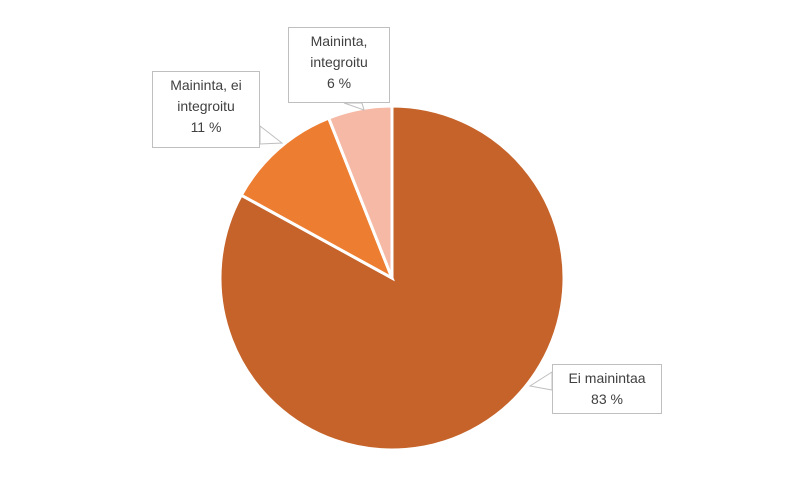  What do you see at coordinates (317, 199) in the screenshot?
I see `pie-slice` at bounding box center [317, 199].